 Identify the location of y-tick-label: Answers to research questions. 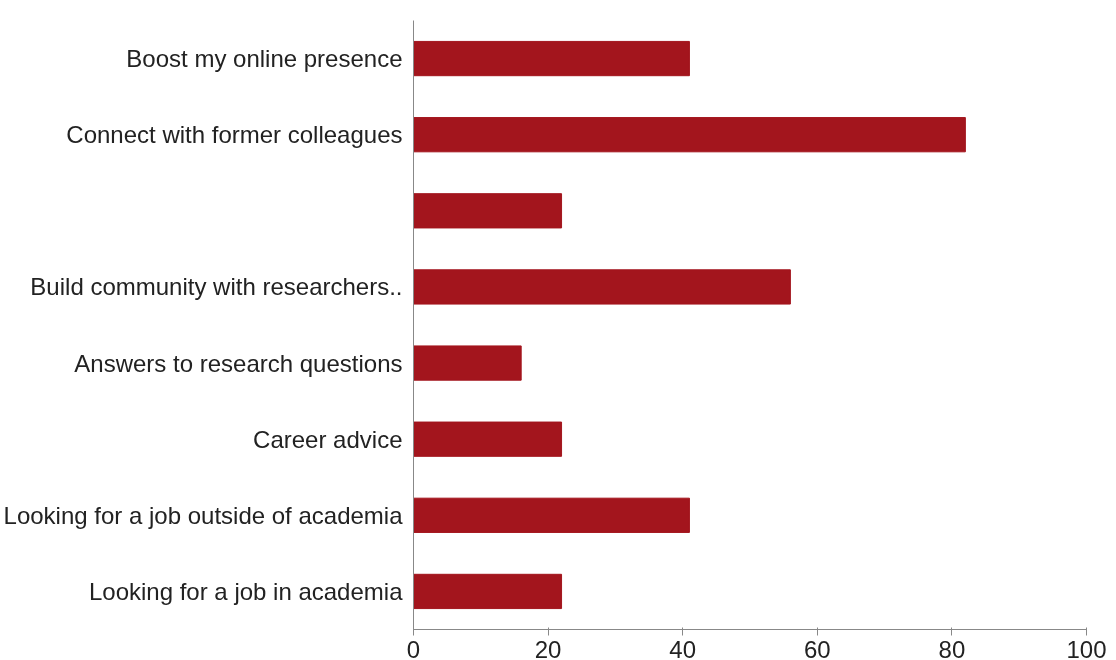
(238, 363).